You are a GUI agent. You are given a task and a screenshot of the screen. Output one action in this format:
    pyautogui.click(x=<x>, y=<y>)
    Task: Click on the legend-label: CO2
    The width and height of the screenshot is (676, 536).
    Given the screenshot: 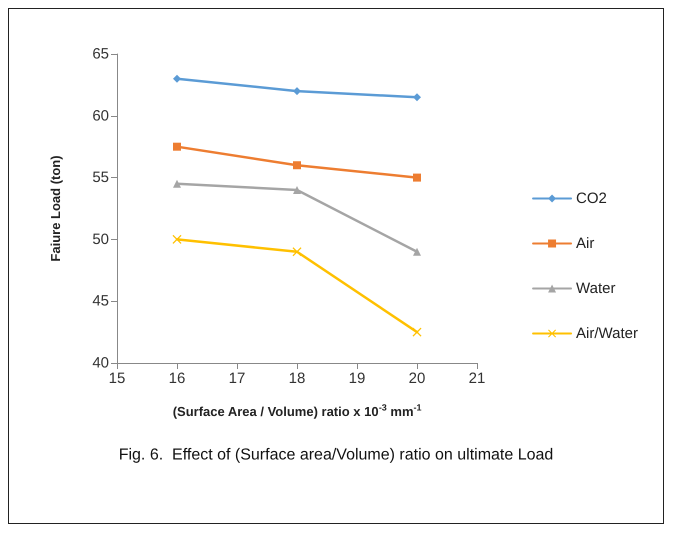 What is the action you would take?
    pyautogui.click(x=591, y=198)
    